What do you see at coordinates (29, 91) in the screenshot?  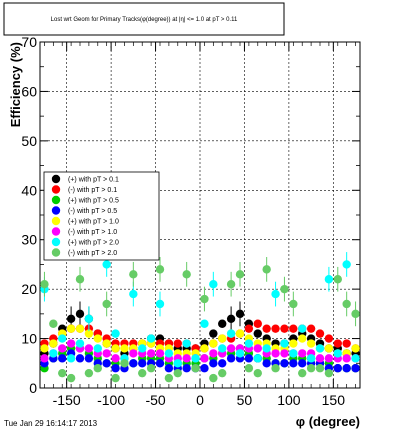 I see `y-tick-label: 60` at bounding box center [29, 91].